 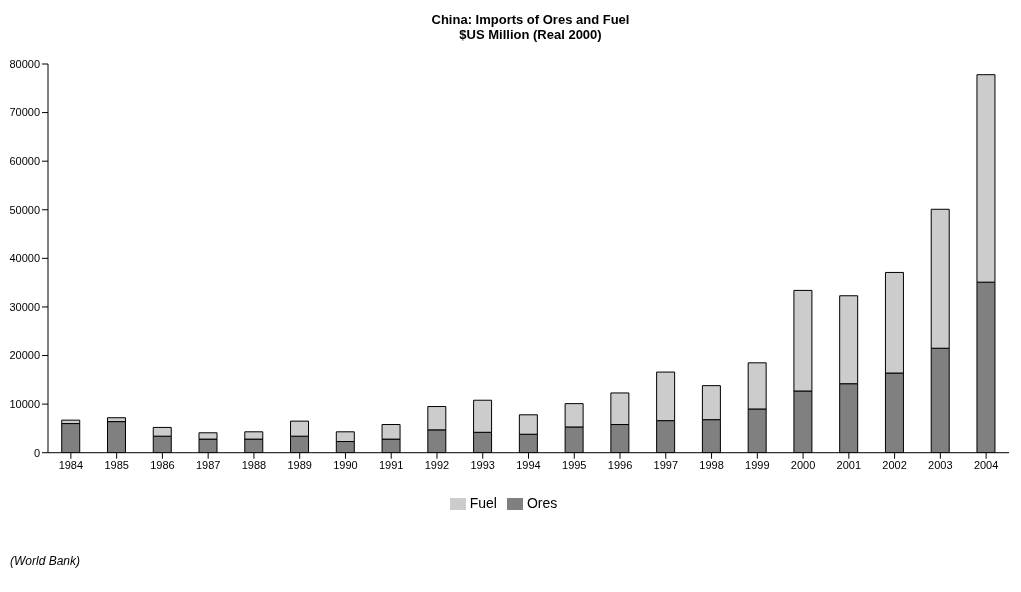 I want to click on x-tick-label: 2002, so click(x=894, y=464).